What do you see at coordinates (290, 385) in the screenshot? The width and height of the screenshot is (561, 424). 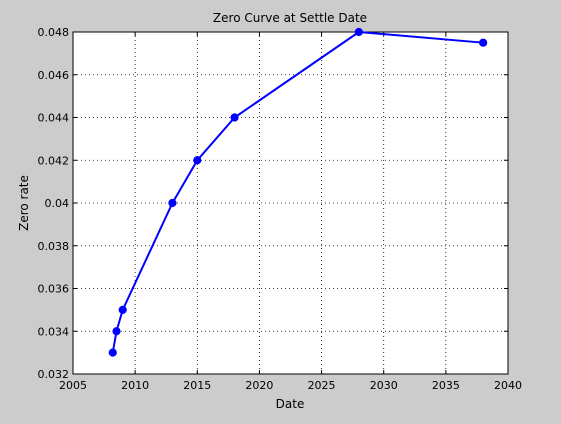 I see `x-tick-labels: 2005 2010 2015 2020 2025 2030 2035 2040` at bounding box center [290, 385].